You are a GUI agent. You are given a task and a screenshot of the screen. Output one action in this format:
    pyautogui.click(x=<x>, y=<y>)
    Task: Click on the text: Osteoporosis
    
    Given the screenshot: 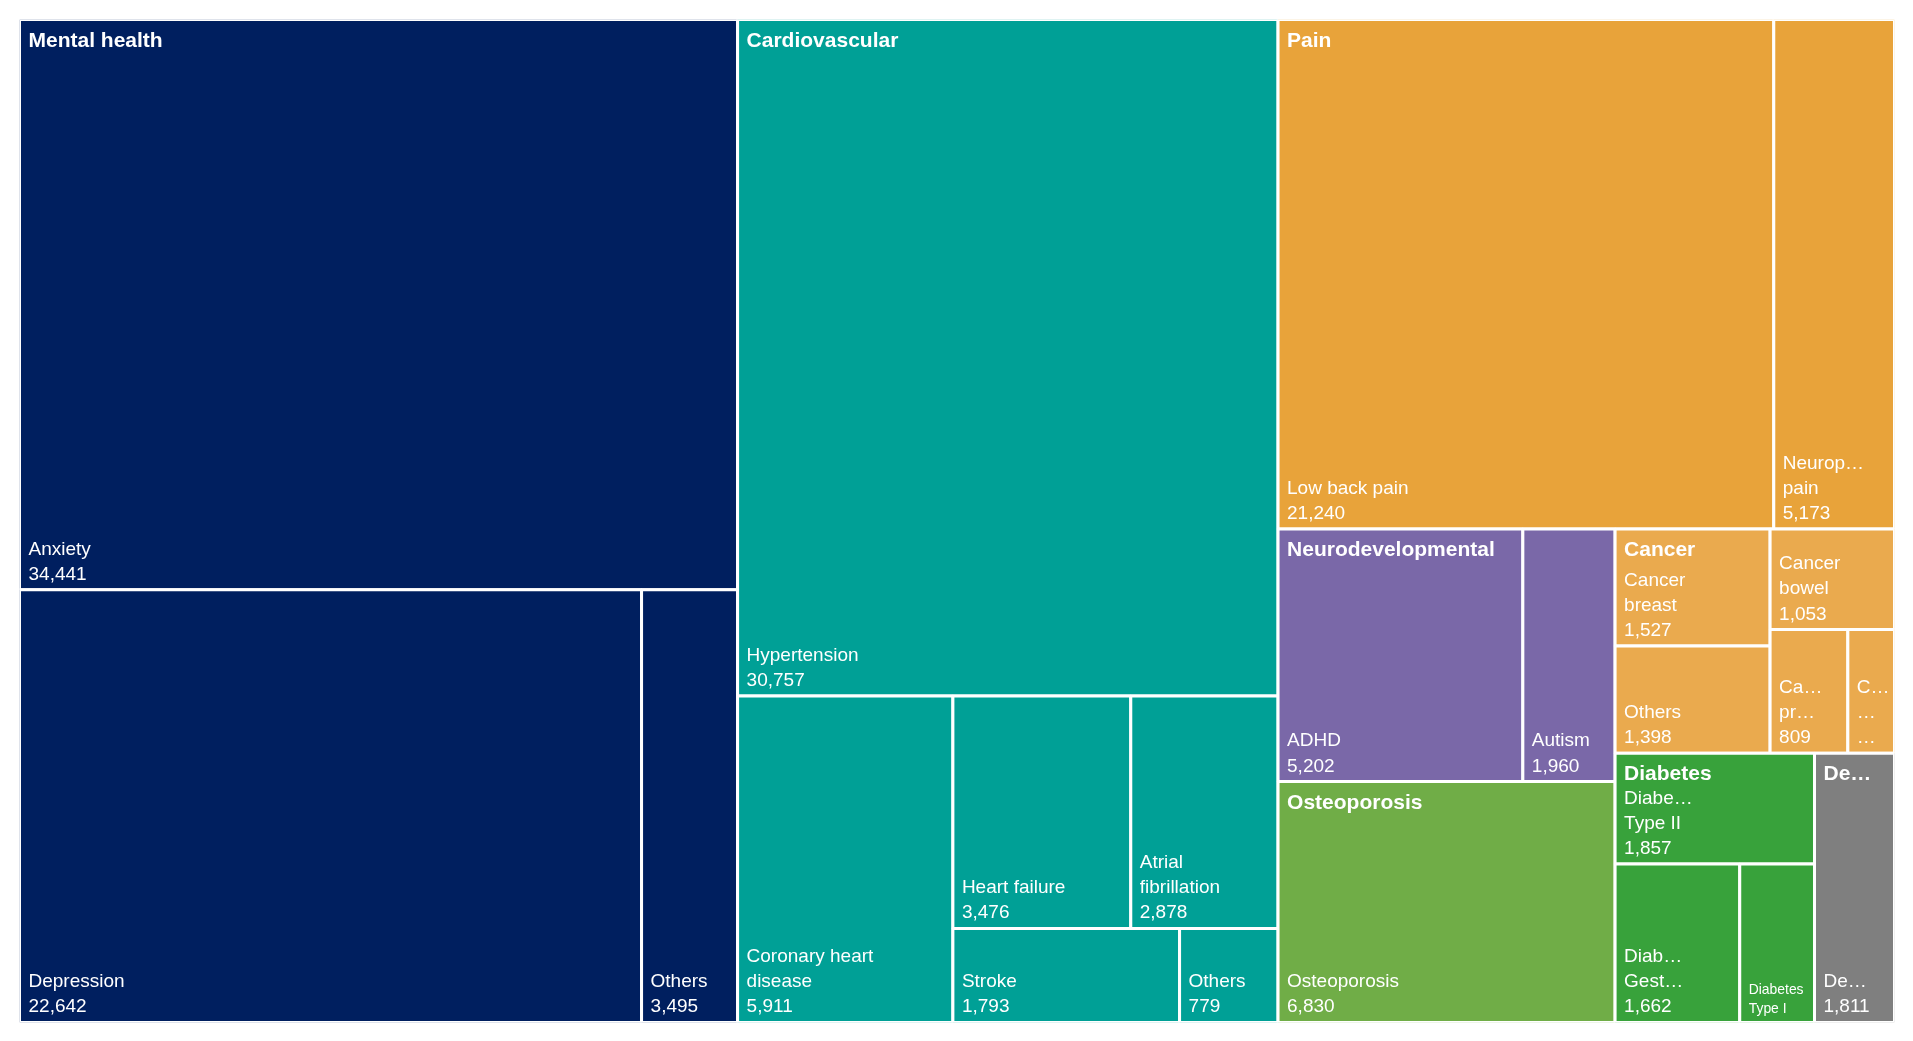 What is the action you would take?
    pyautogui.click(x=1343, y=981)
    